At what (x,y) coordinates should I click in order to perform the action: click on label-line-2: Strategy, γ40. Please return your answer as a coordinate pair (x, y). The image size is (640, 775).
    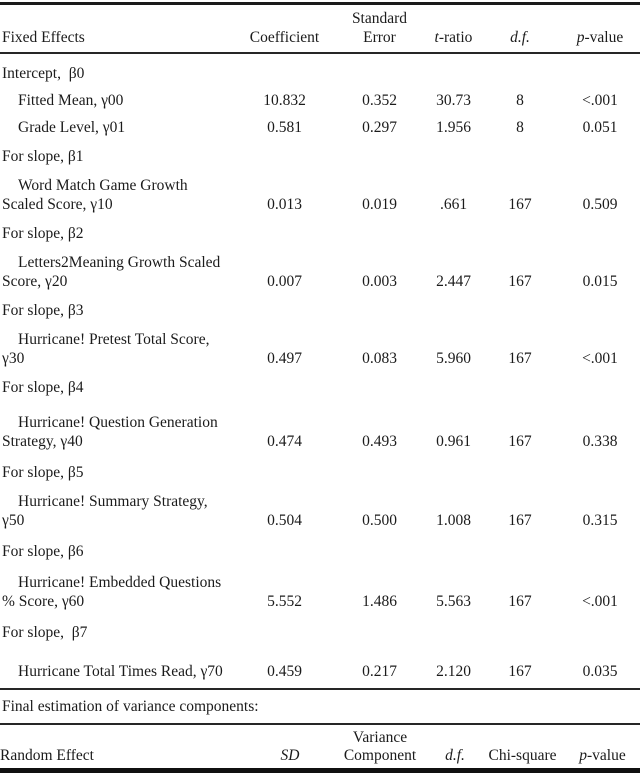
    Looking at the image, I should click on (42, 441).